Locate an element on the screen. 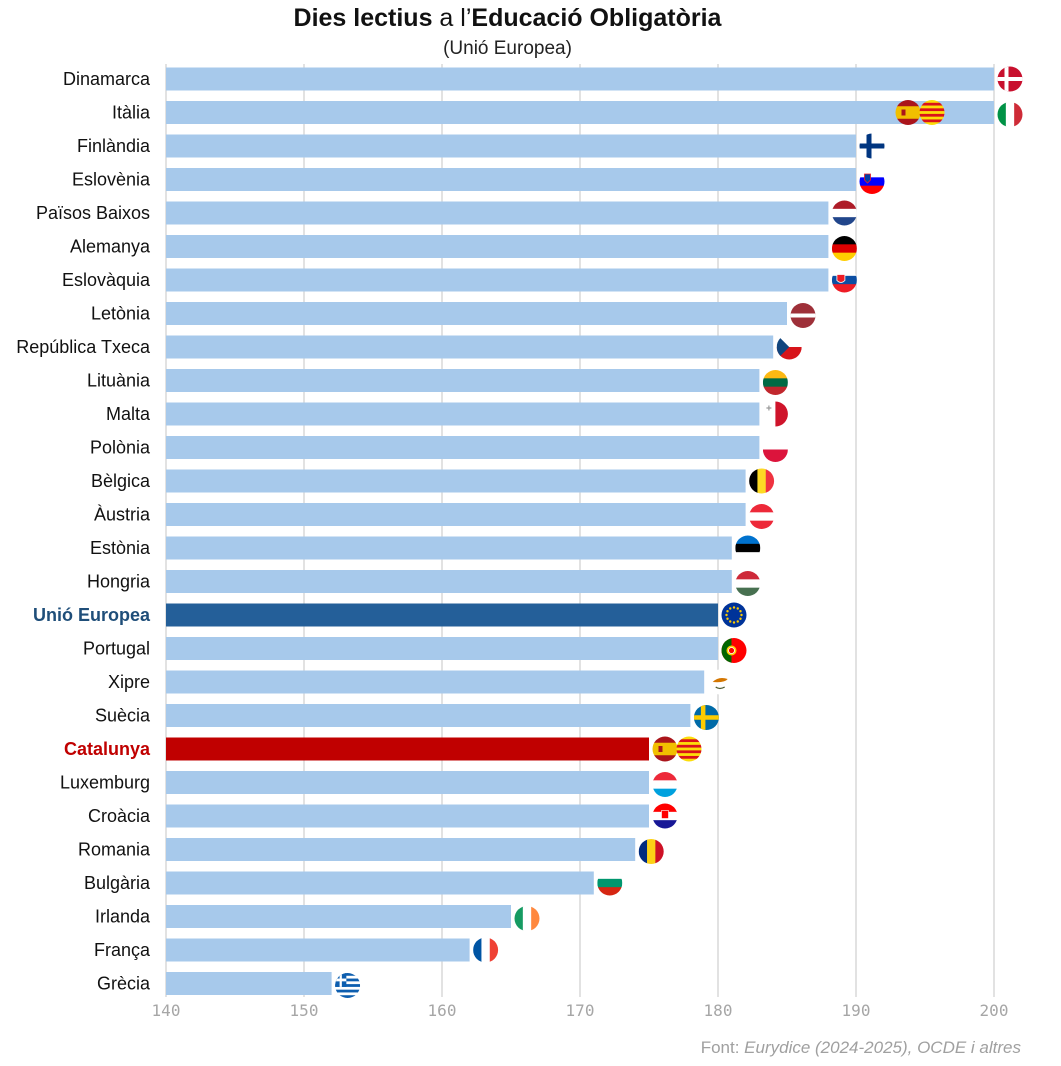 The height and width of the screenshot is (1066, 1061). category-label: Lituània is located at coordinates (119, 381).